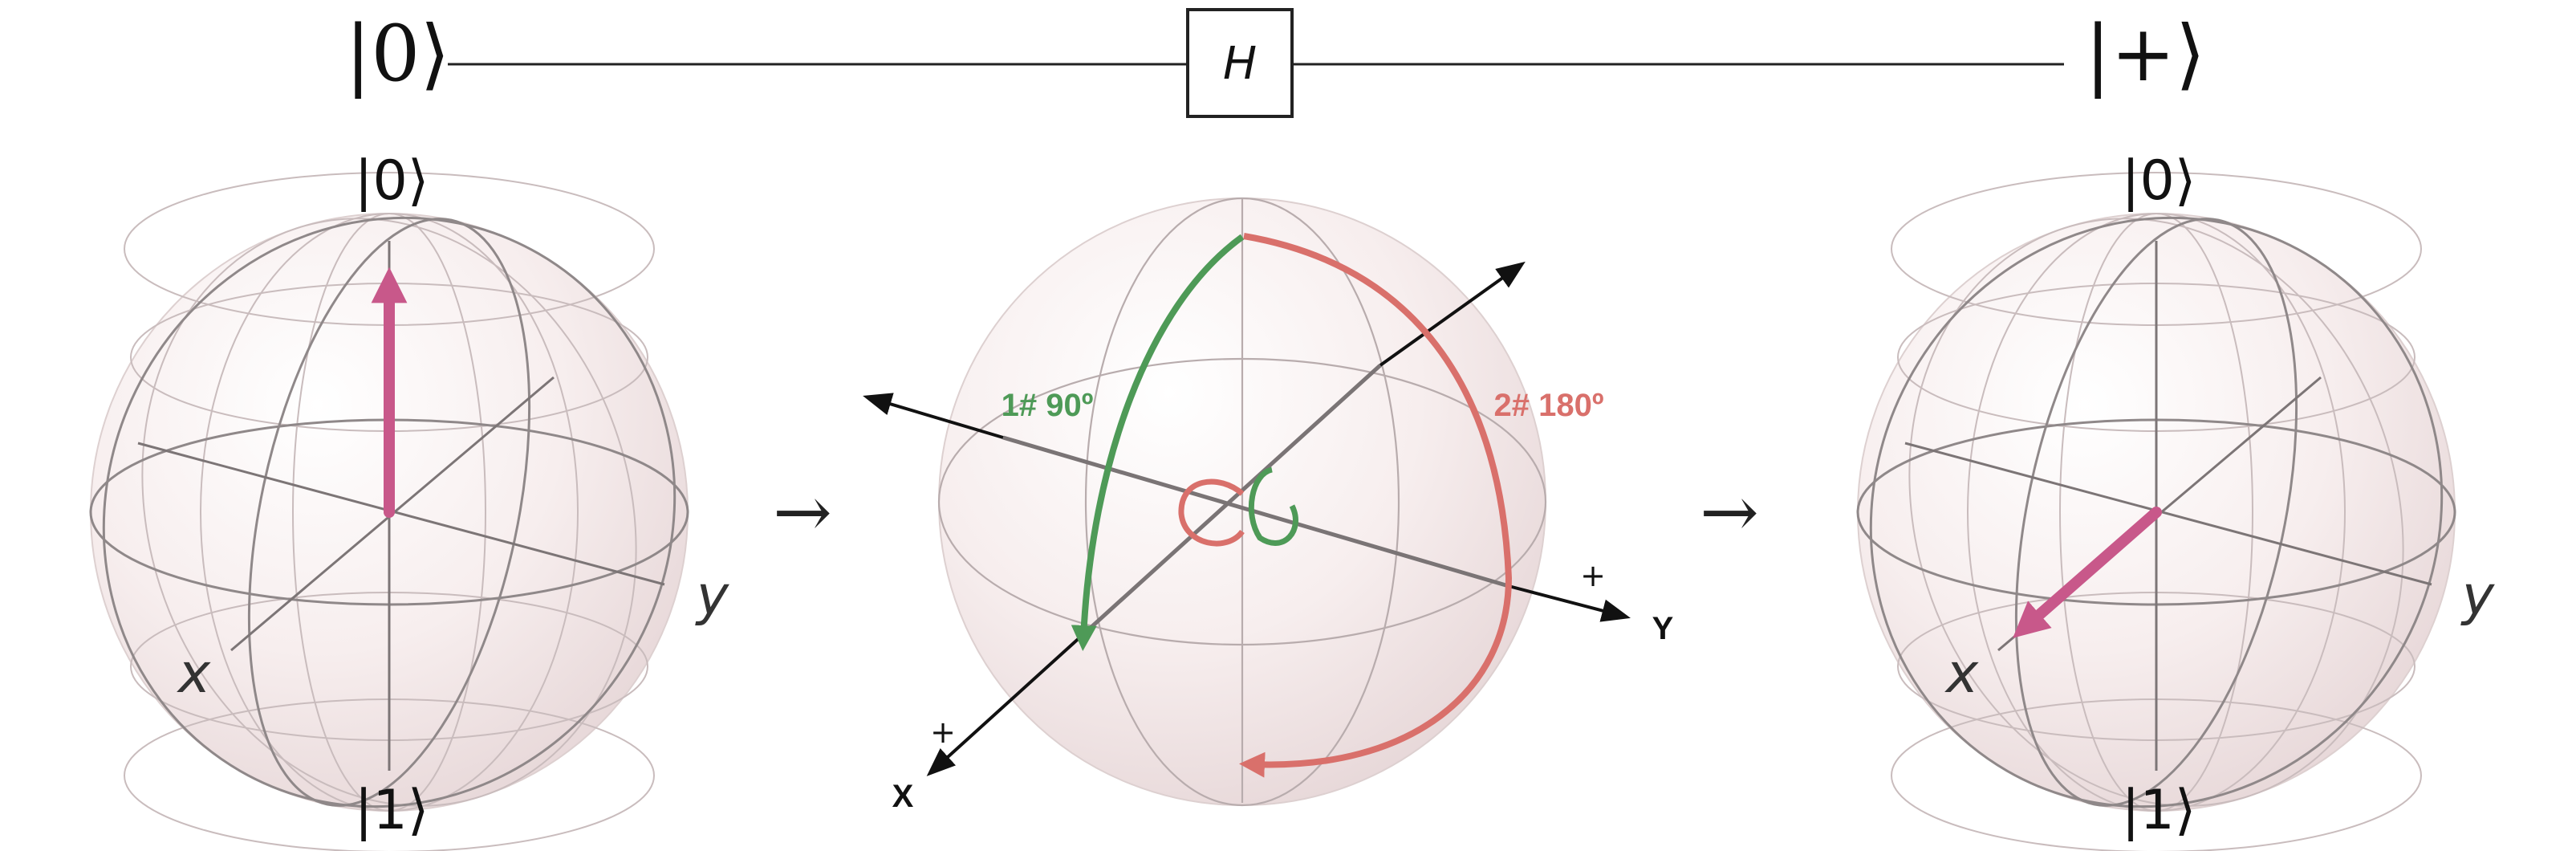 The width and height of the screenshot is (2576, 851). I want to click on hadamard-gate-label: H, so click(1240, 64).